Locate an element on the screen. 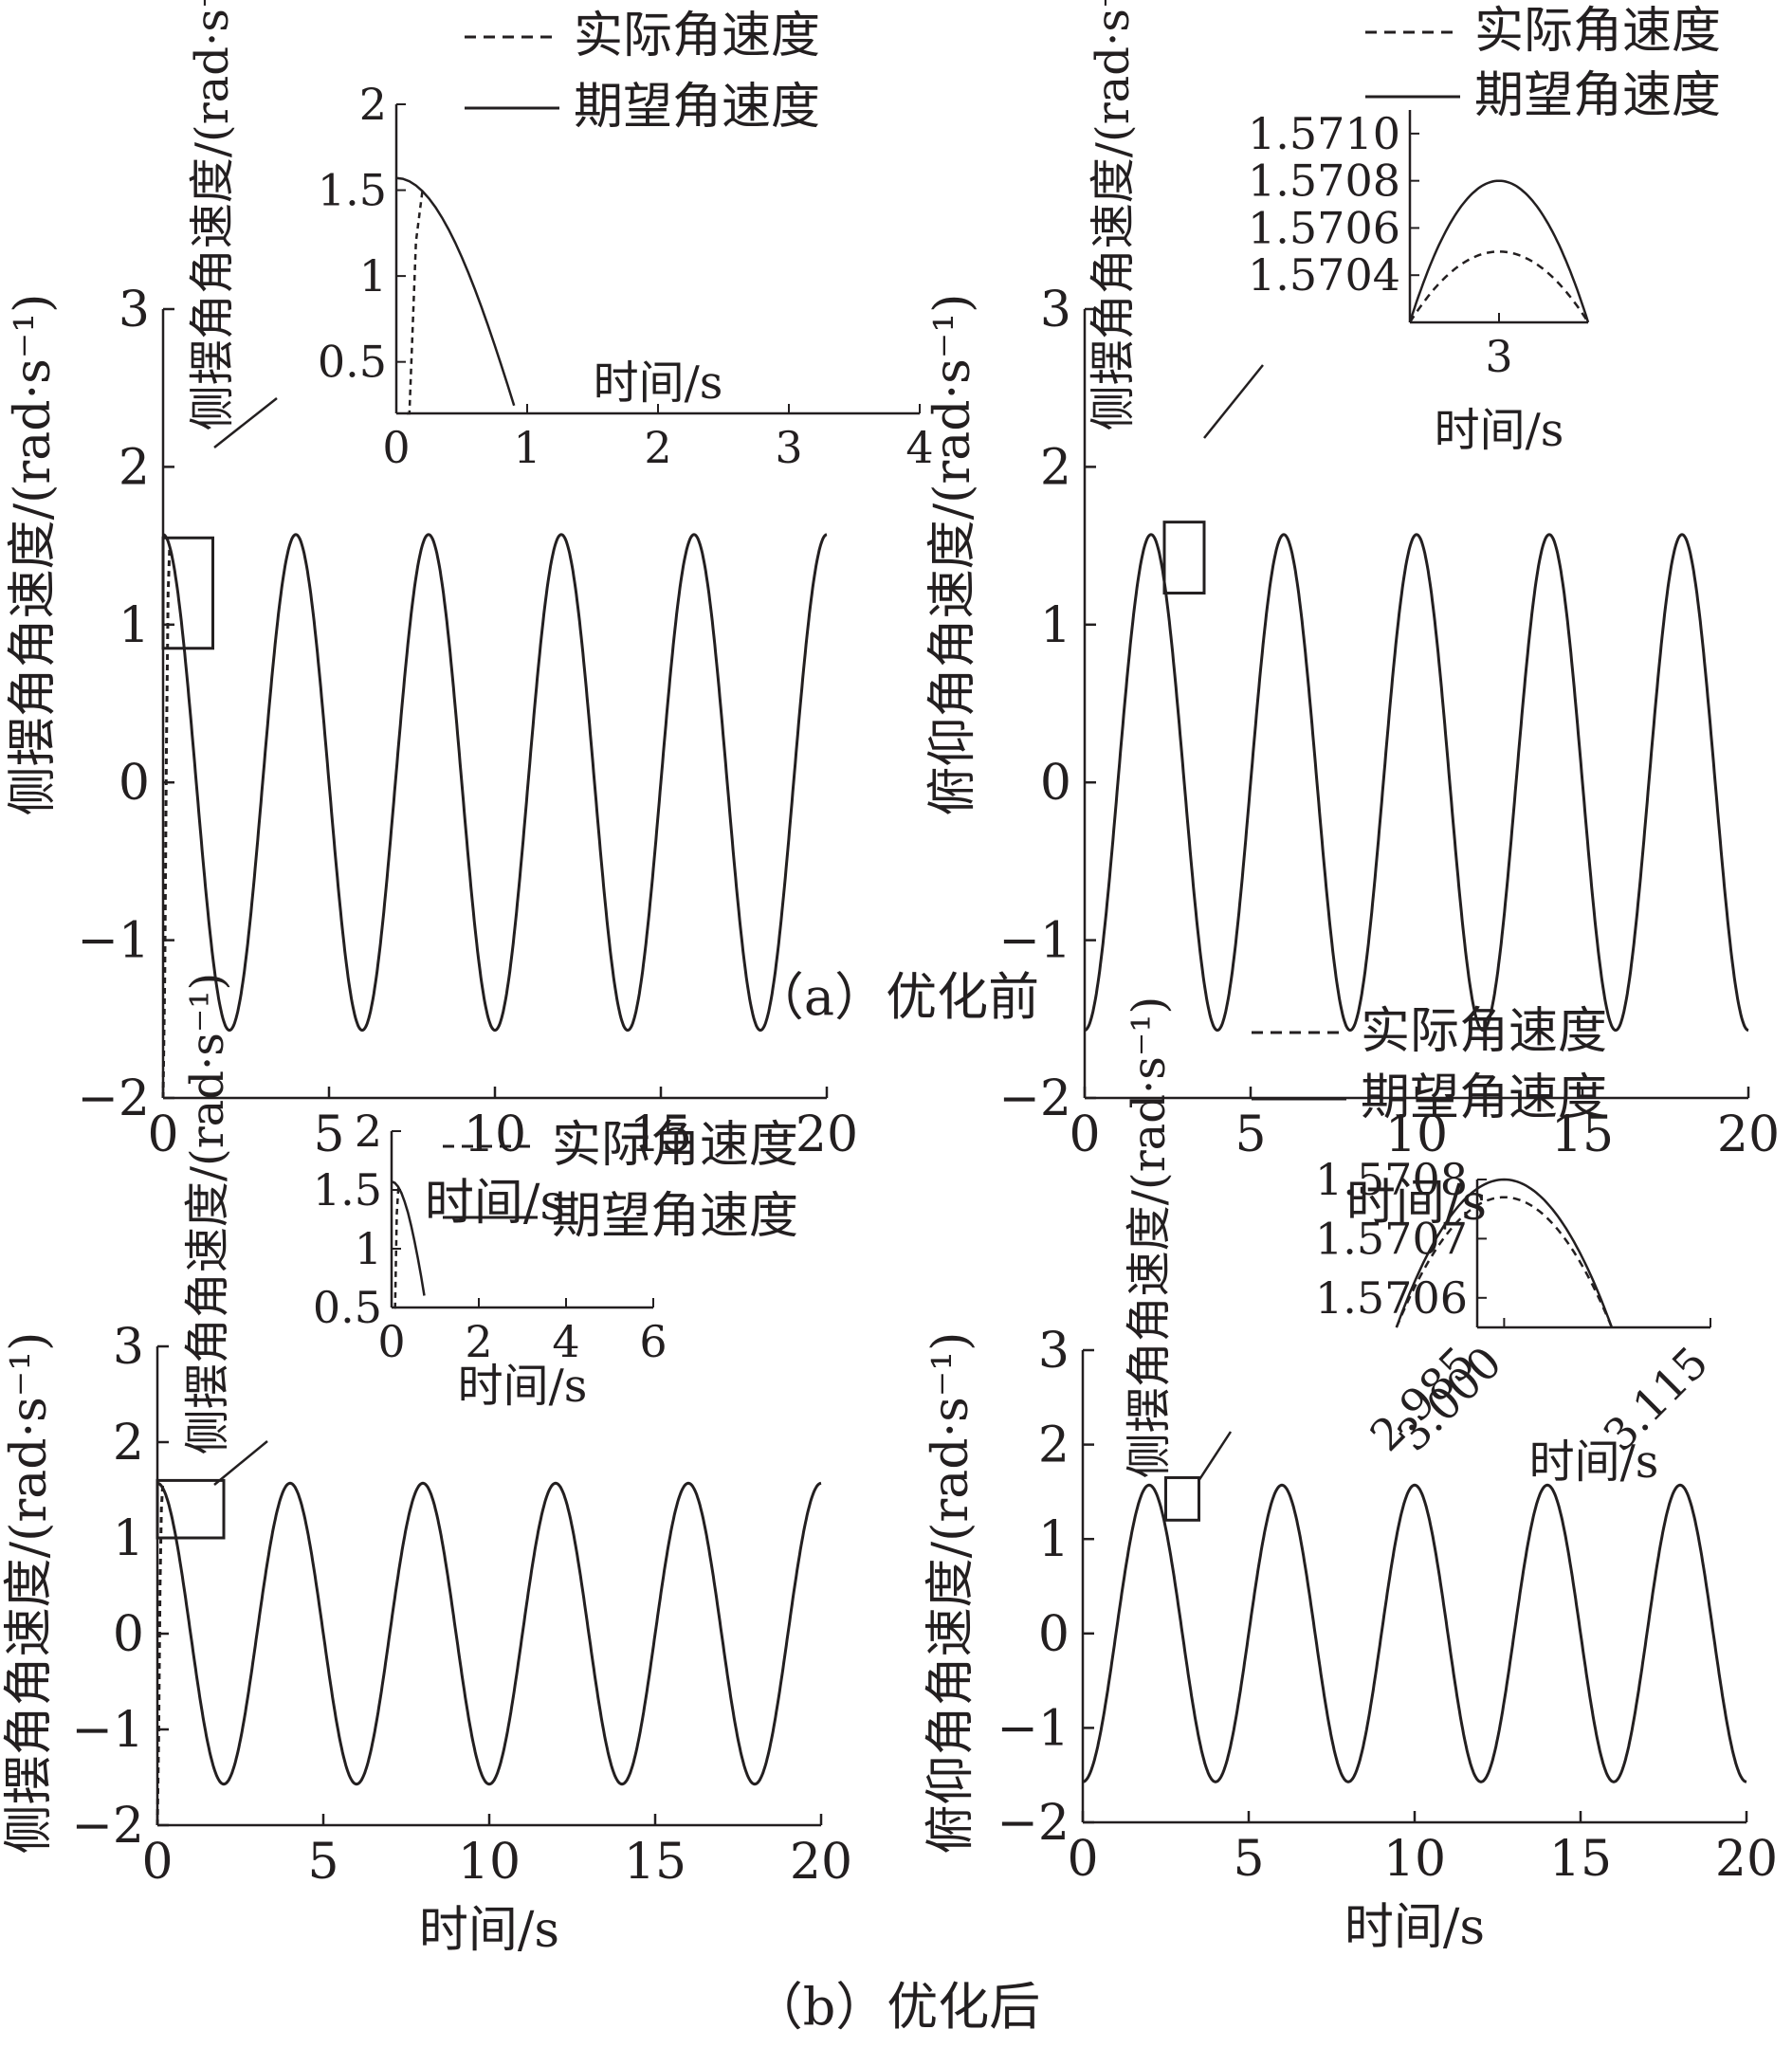 This screenshot has height=2048, width=1792. inset-x-tick-label: 4 is located at coordinates (919, 447).